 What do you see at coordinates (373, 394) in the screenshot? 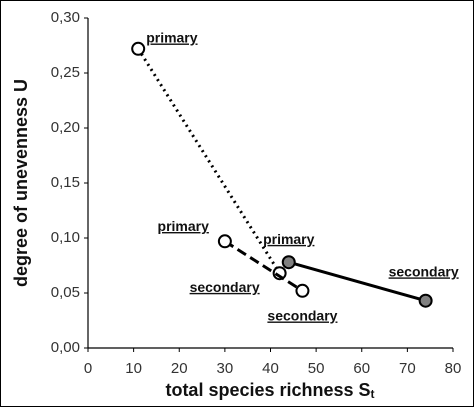
I see `x-label-subscript: t` at bounding box center [373, 394].